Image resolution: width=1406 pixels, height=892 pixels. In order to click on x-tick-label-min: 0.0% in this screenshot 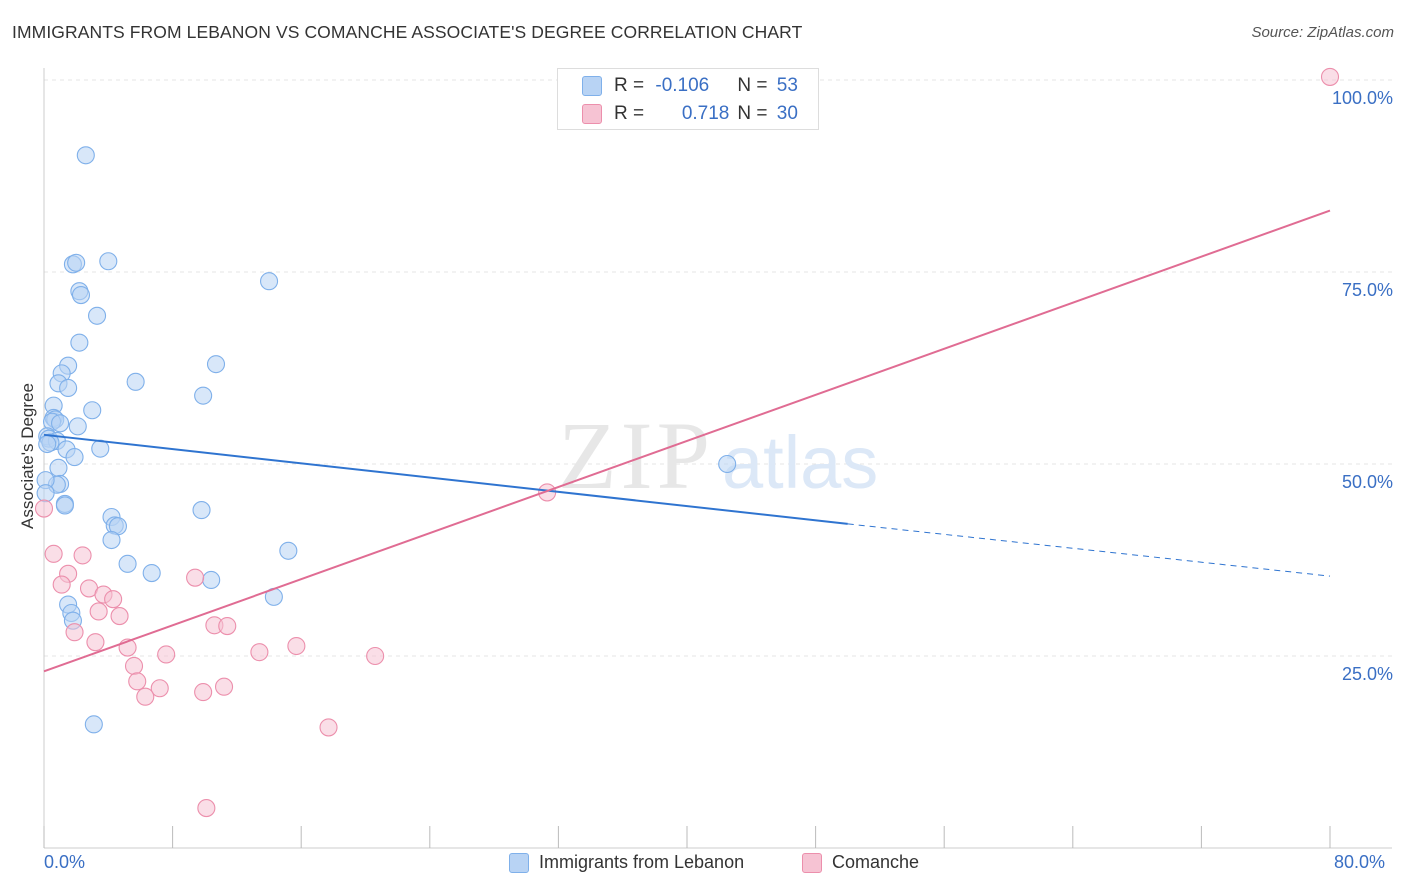, I will do `click(65, 862)`.